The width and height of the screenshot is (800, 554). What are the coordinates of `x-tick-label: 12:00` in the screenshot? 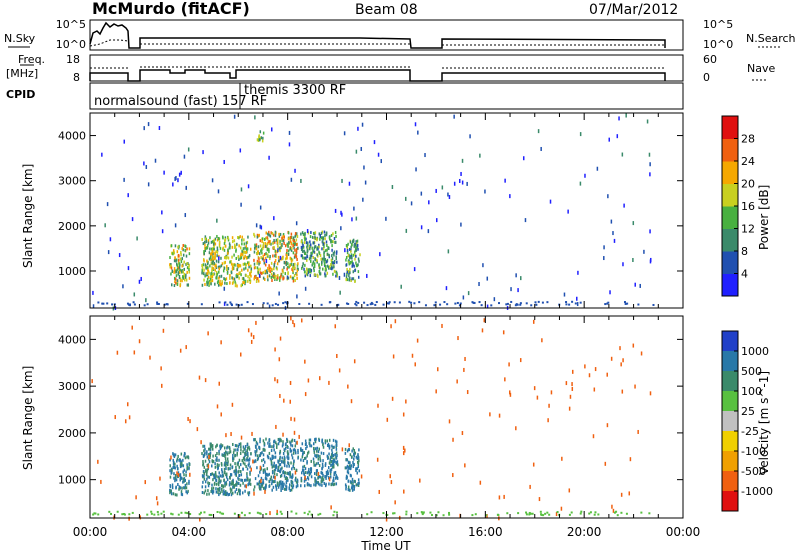 It's located at (386, 532).